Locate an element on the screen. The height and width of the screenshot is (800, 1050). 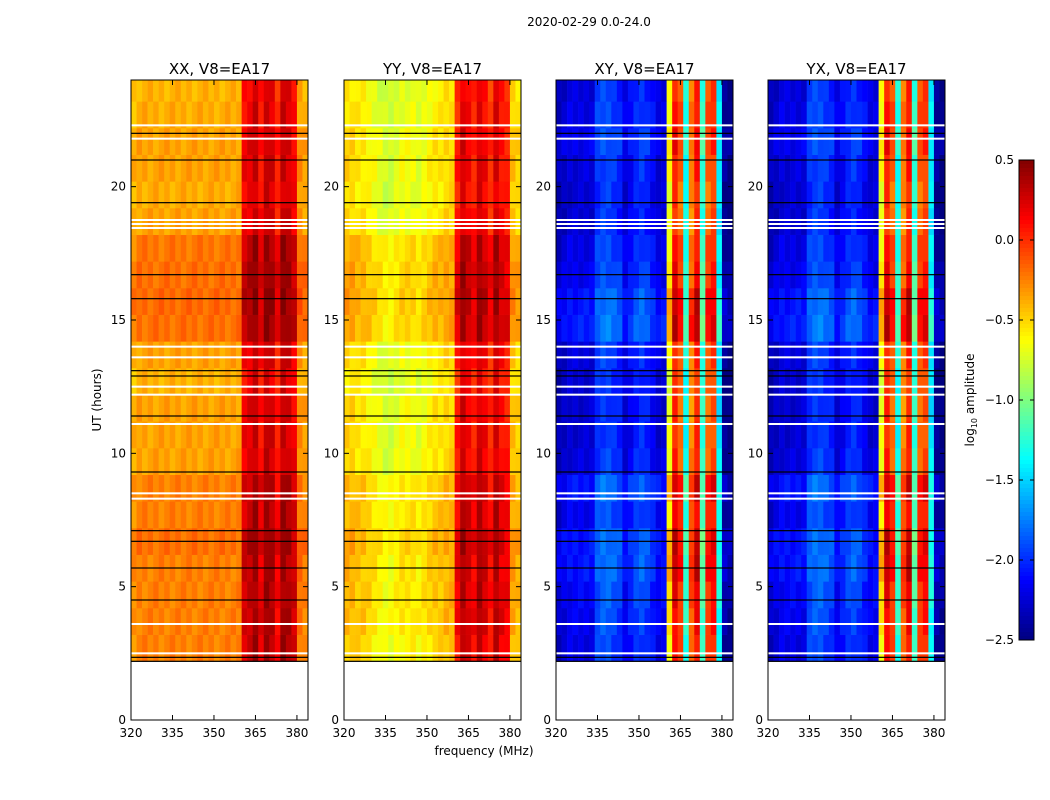
y-tick-label: 20 is located at coordinates (543, 187).